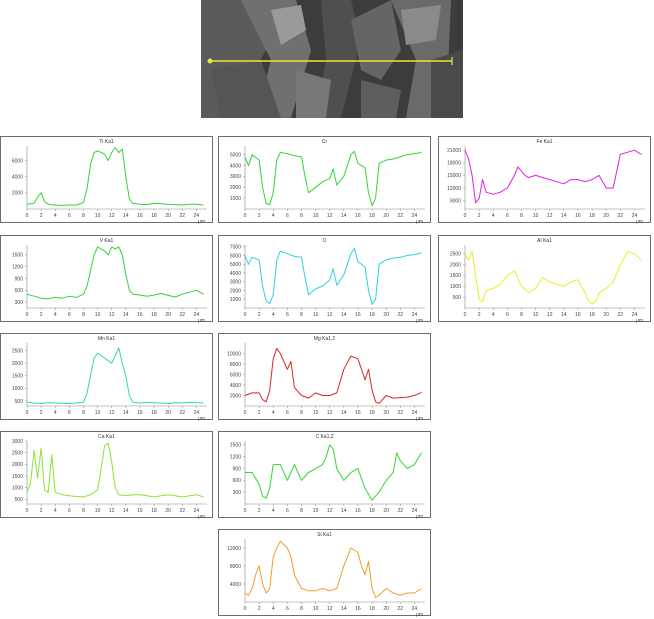 The height and width of the screenshot is (619, 654). I want to click on chart-title: Ti Ka1, so click(106, 142).